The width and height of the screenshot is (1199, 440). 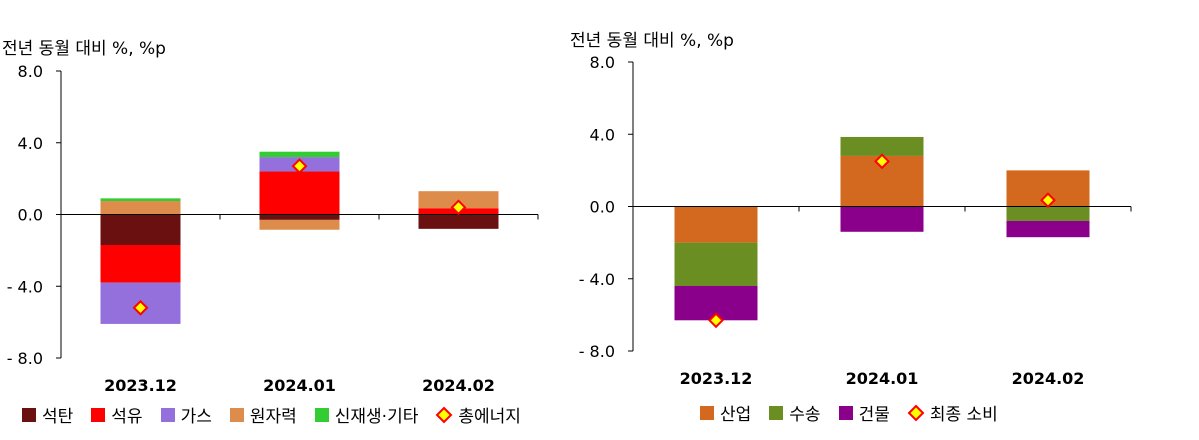 I want to click on legend-item: 건물, so click(x=864, y=412).